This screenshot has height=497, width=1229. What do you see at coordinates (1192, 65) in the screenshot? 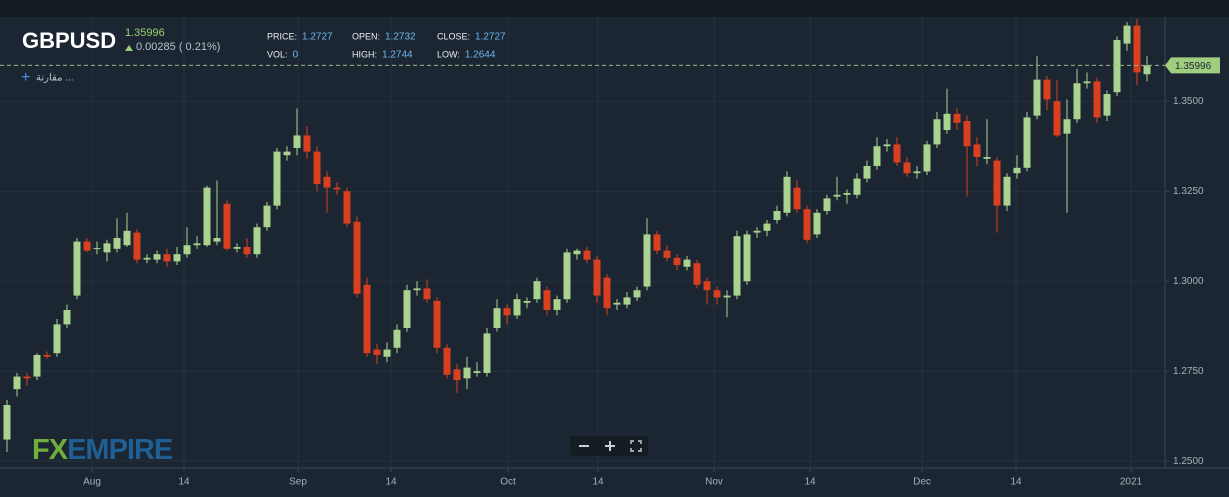
I see `last-price-tag` at bounding box center [1192, 65].